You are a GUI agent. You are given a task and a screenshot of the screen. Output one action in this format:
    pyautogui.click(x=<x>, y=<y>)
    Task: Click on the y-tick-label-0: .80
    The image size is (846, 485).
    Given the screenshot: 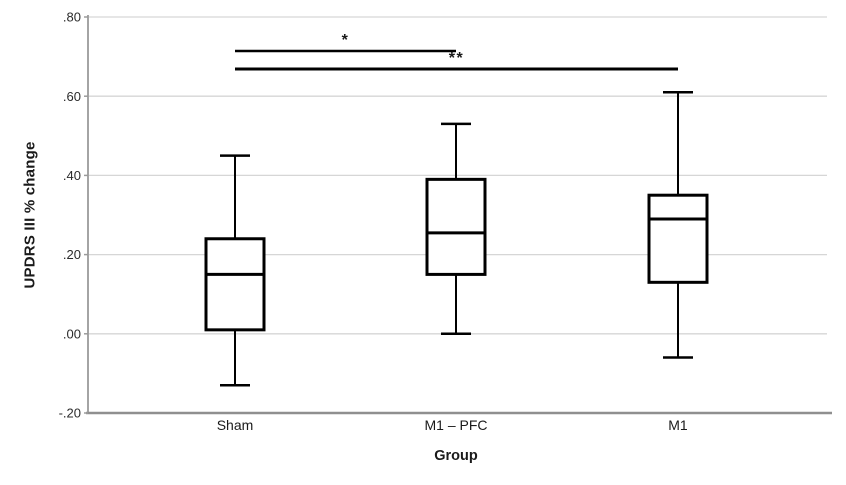 What is the action you would take?
    pyautogui.click(x=72, y=17)
    